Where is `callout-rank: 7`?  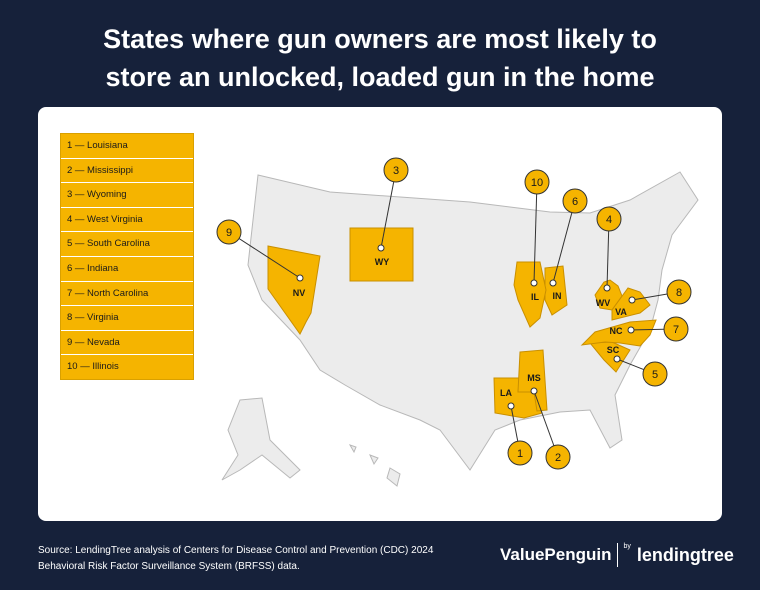 callout-rank: 7 is located at coordinates (676, 330).